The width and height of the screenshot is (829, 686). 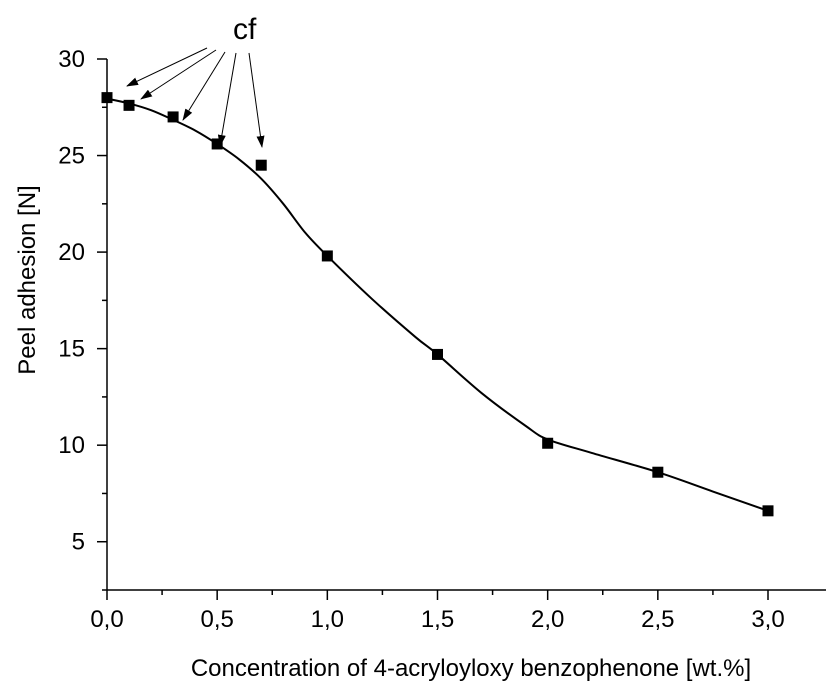 What do you see at coordinates (71, 252) in the screenshot?
I see `y-tick-label: 20` at bounding box center [71, 252].